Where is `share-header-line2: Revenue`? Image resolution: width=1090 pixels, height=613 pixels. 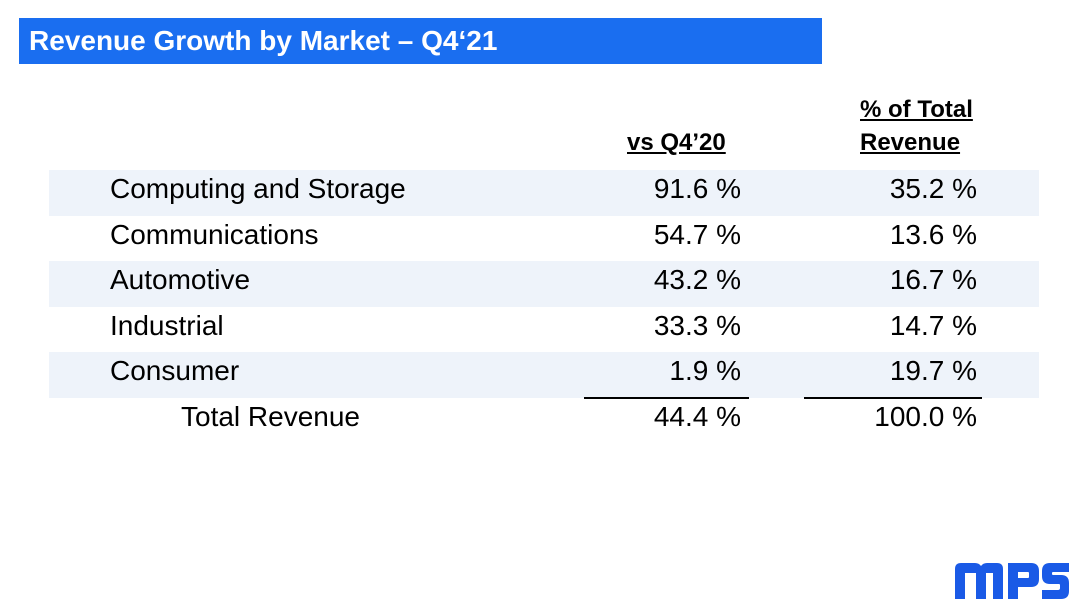 share-header-line2: Revenue is located at coordinates (910, 142).